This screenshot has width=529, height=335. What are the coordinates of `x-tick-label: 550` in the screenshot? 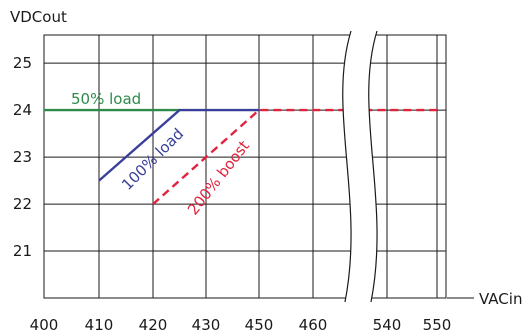 It's located at (437, 325).